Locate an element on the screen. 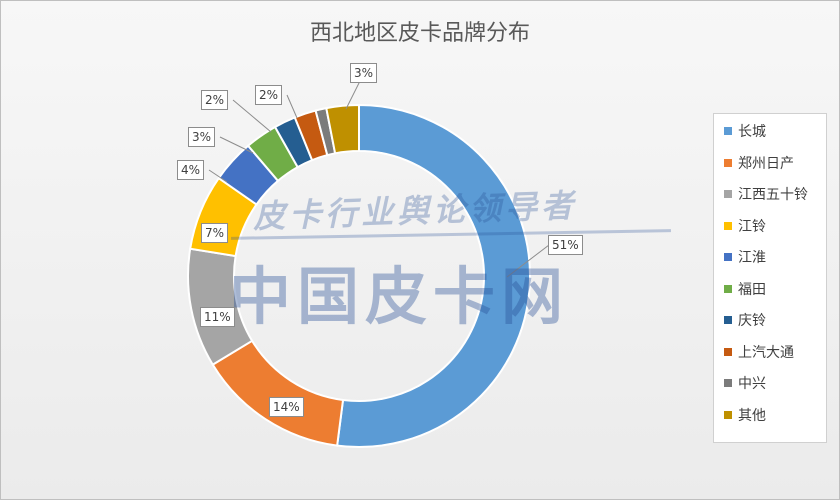 This screenshot has height=501, width=840. legend-label: 江淮 is located at coordinates (752, 258).